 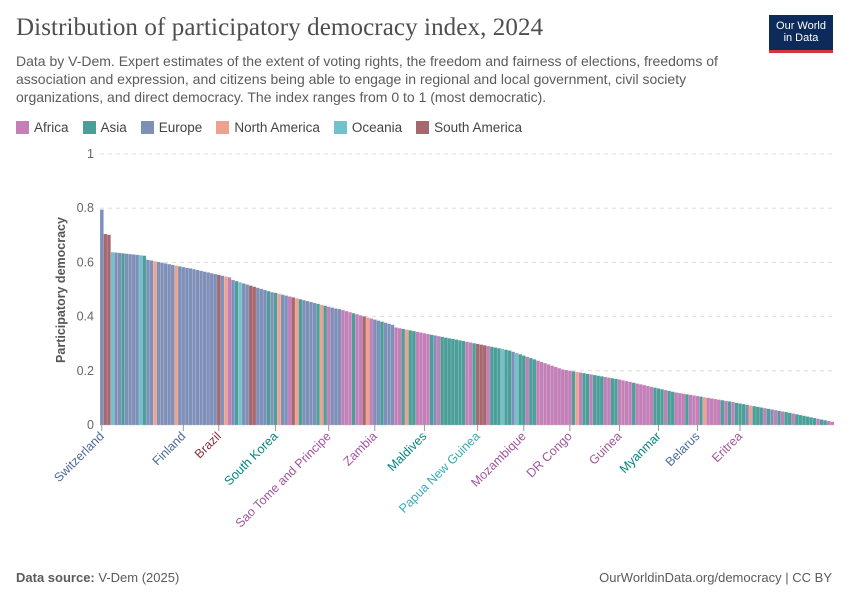 I want to click on category-label: Belarus, so click(x=683, y=449).